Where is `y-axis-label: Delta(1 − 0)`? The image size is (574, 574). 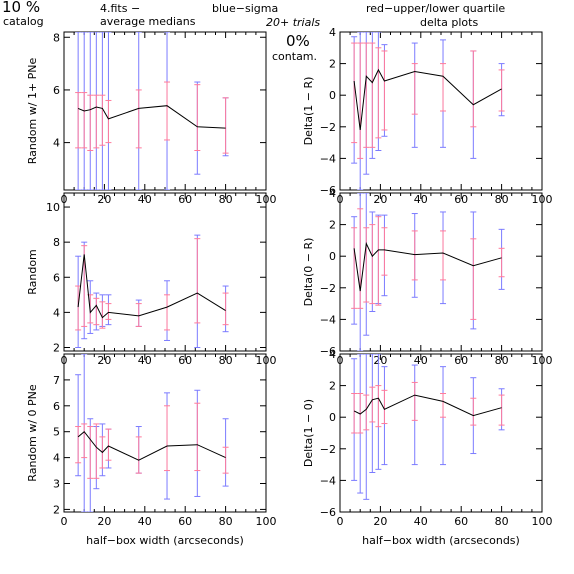 y-axis-label: Delta(1 − 0) is located at coordinates (308, 433).